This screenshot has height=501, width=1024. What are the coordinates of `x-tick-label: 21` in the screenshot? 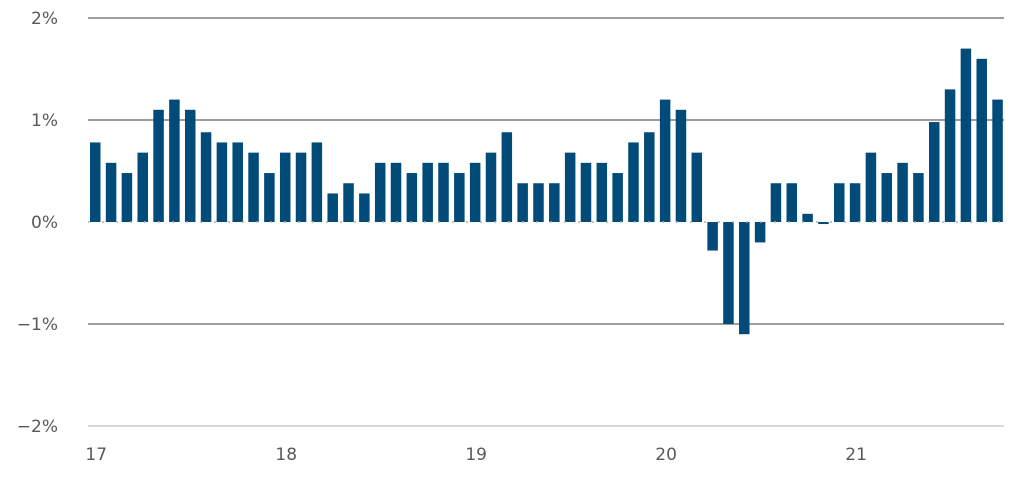 It's located at (856, 455).